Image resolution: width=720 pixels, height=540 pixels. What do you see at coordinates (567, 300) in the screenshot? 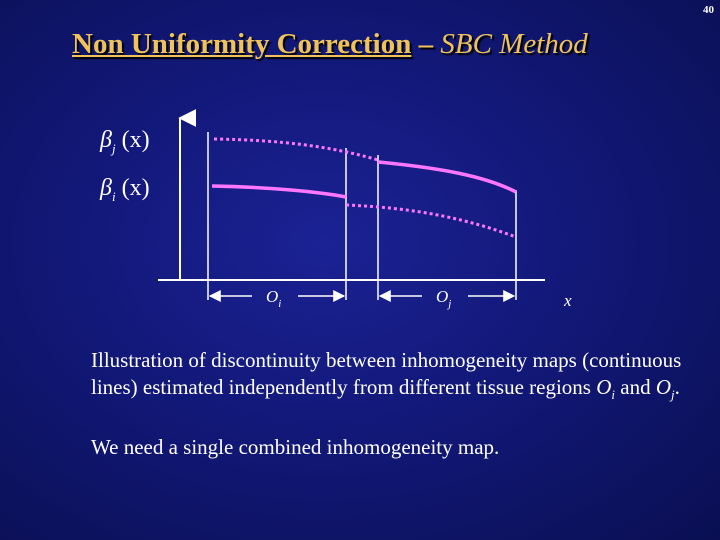
I see `x-axis-label: x` at bounding box center [567, 300].